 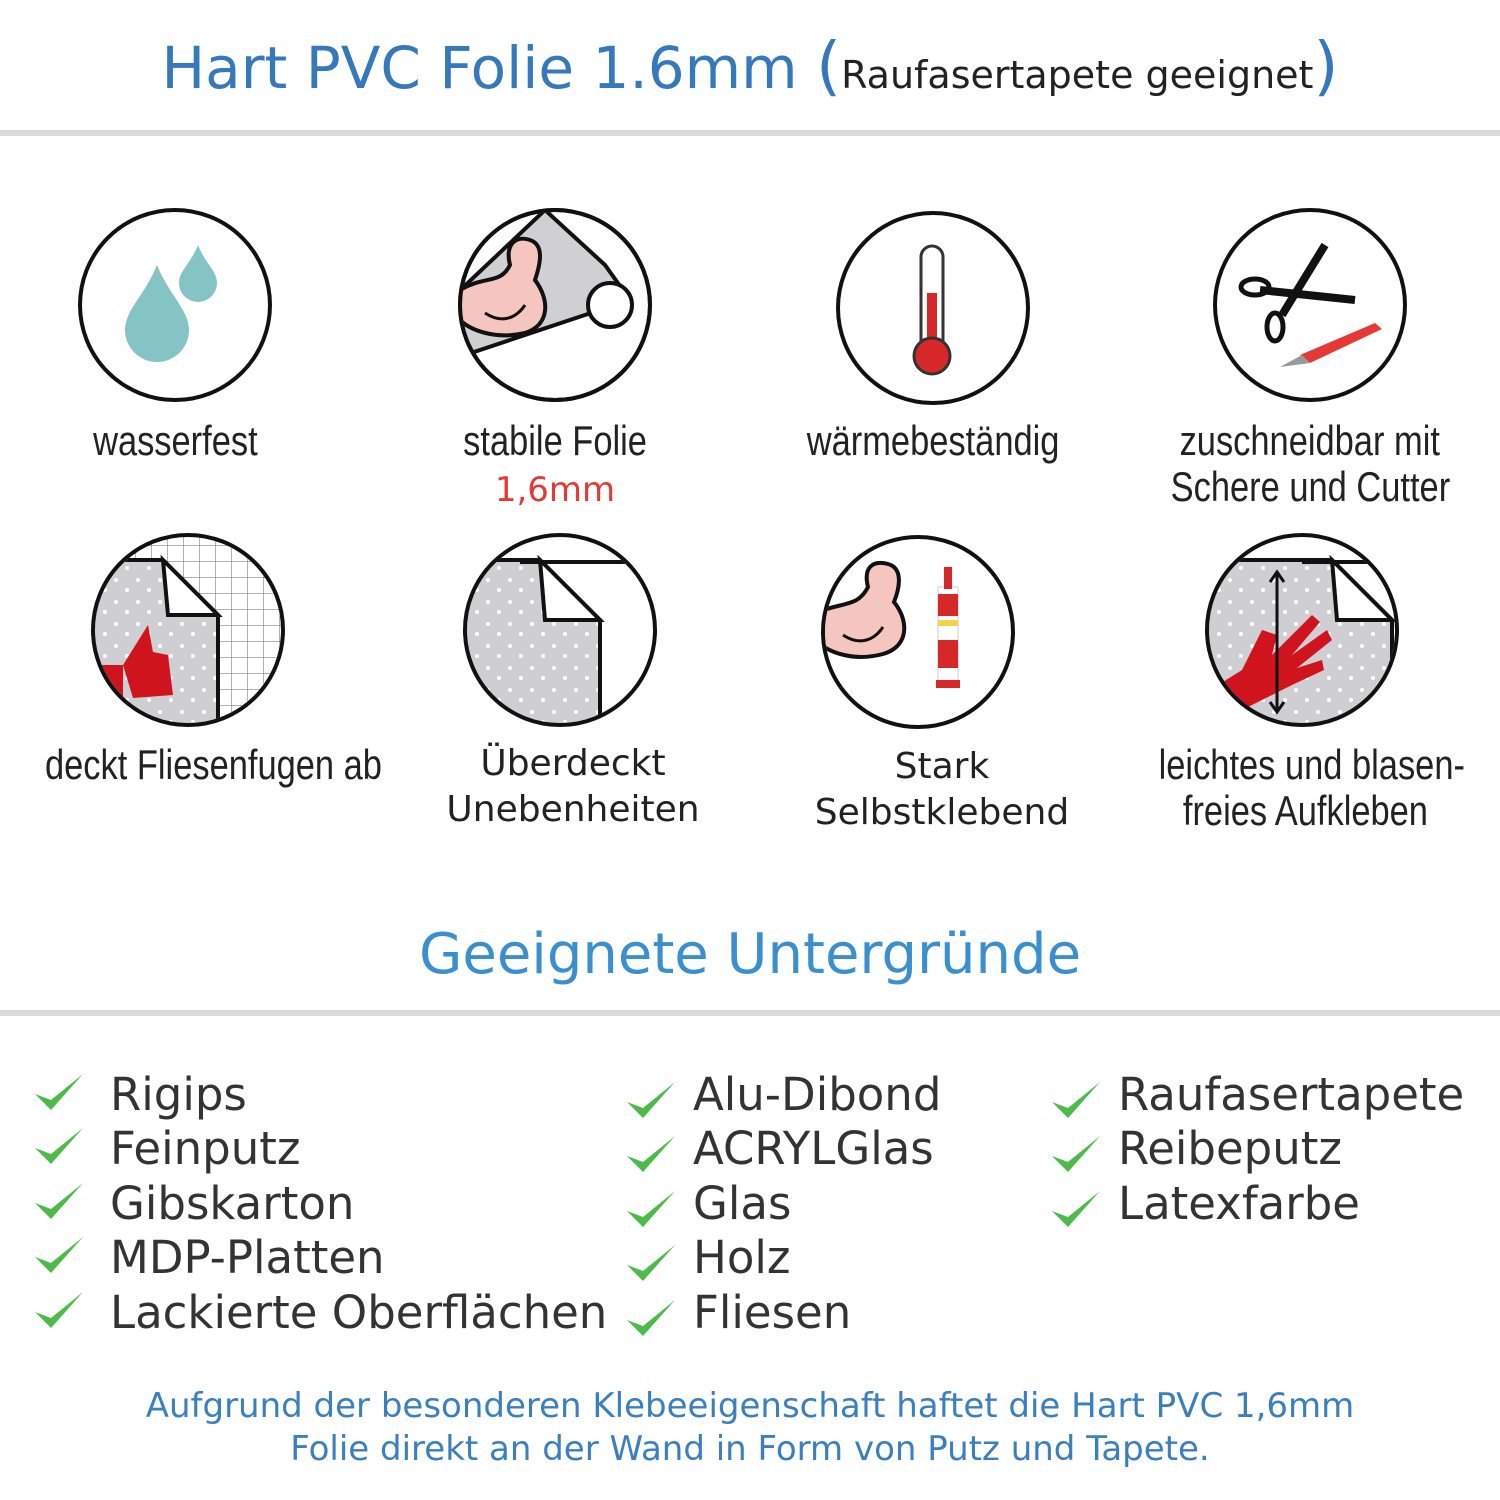 What do you see at coordinates (1239, 1203) in the screenshot?
I see `surface-item: Latexfarbe` at bounding box center [1239, 1203].